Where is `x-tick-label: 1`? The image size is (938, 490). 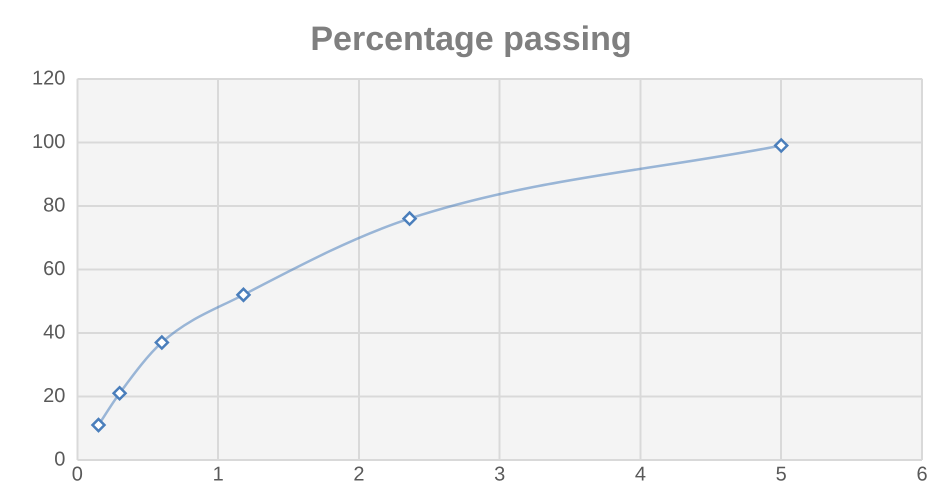
x-tick-label: 1 is located at coordinates (218, 475).